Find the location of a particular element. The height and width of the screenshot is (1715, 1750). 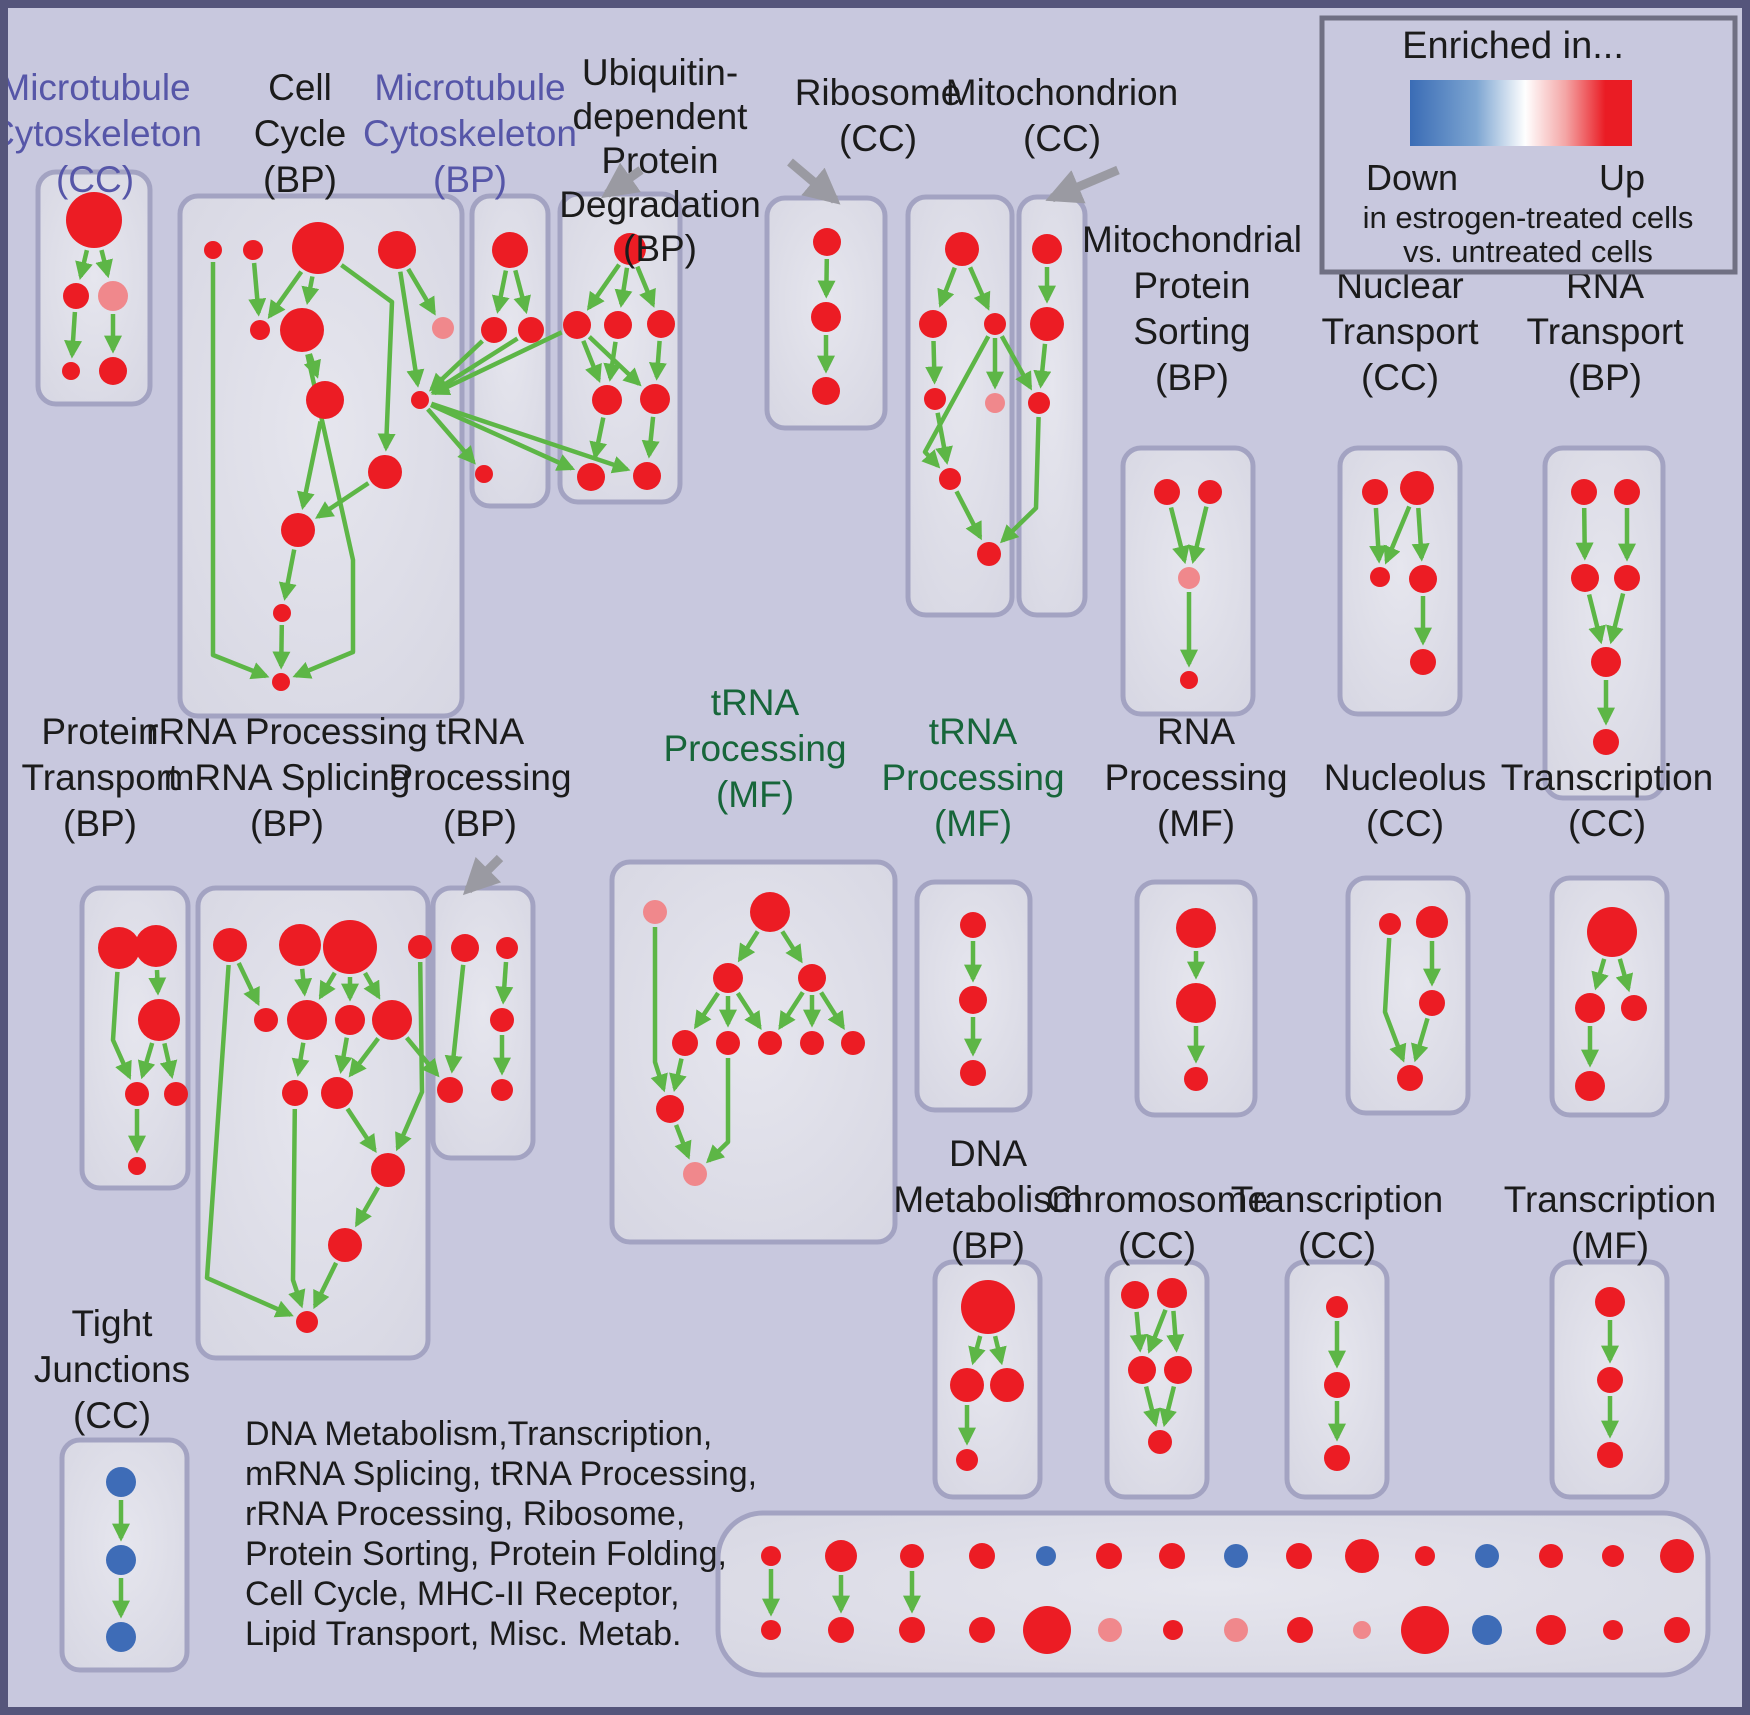

group-label-line: dependent is located at coordinates (661, 116).